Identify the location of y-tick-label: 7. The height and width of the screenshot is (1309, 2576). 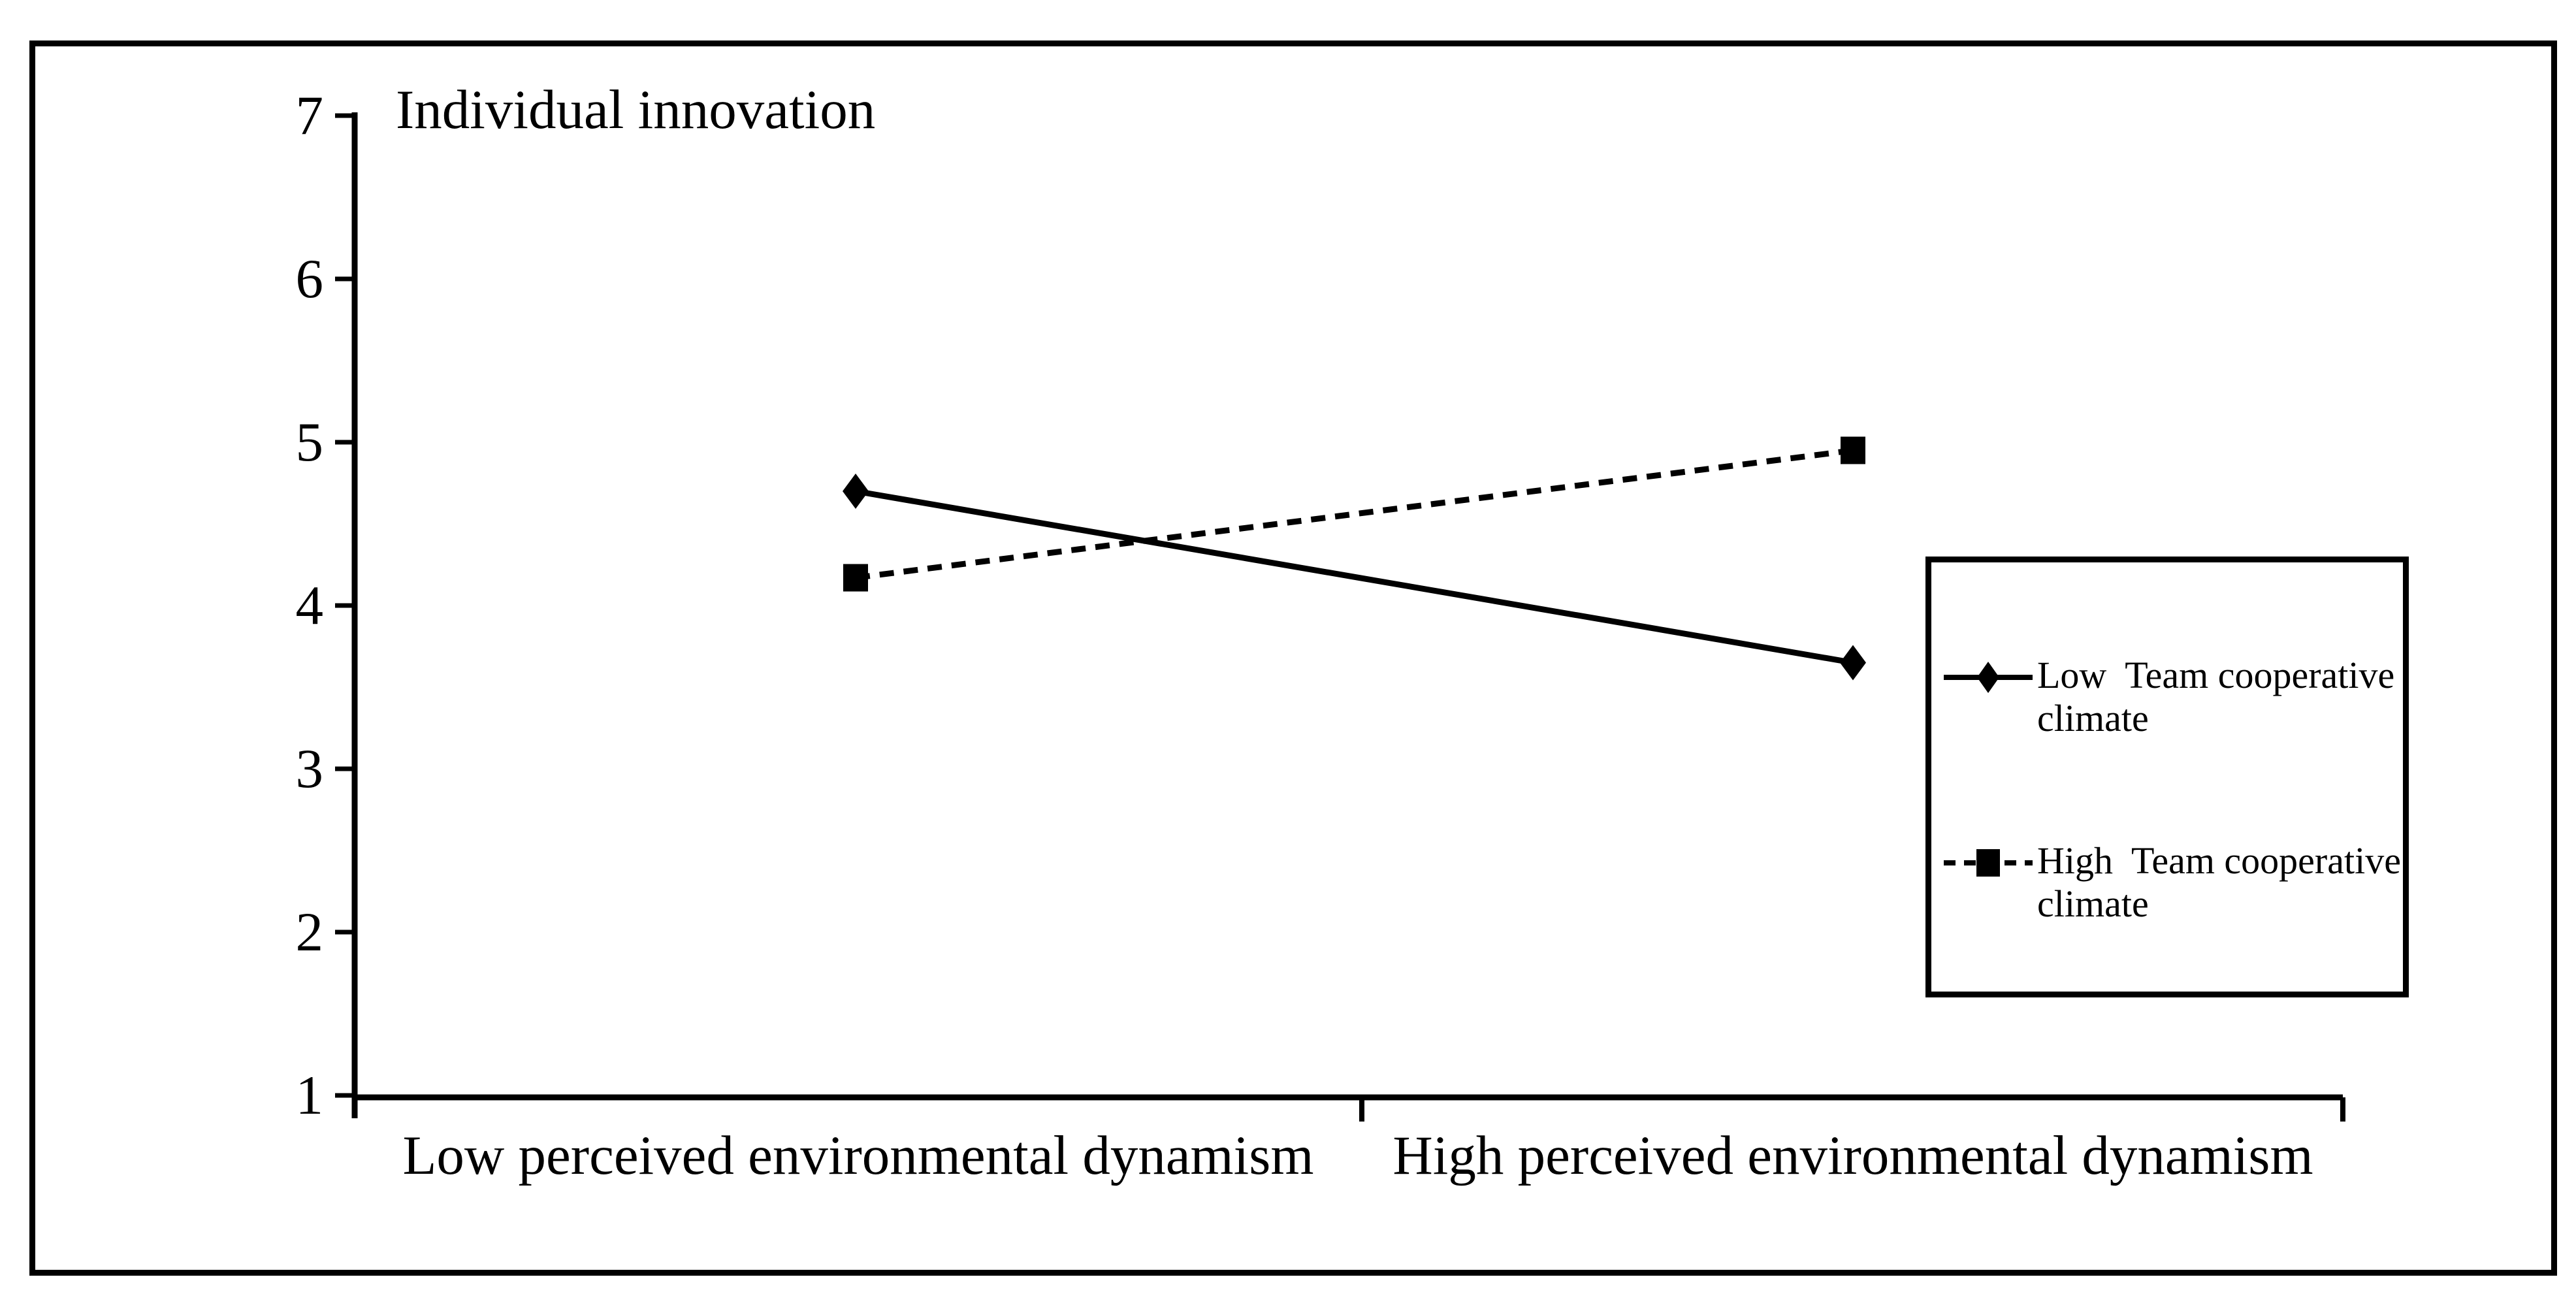
(310, 116).